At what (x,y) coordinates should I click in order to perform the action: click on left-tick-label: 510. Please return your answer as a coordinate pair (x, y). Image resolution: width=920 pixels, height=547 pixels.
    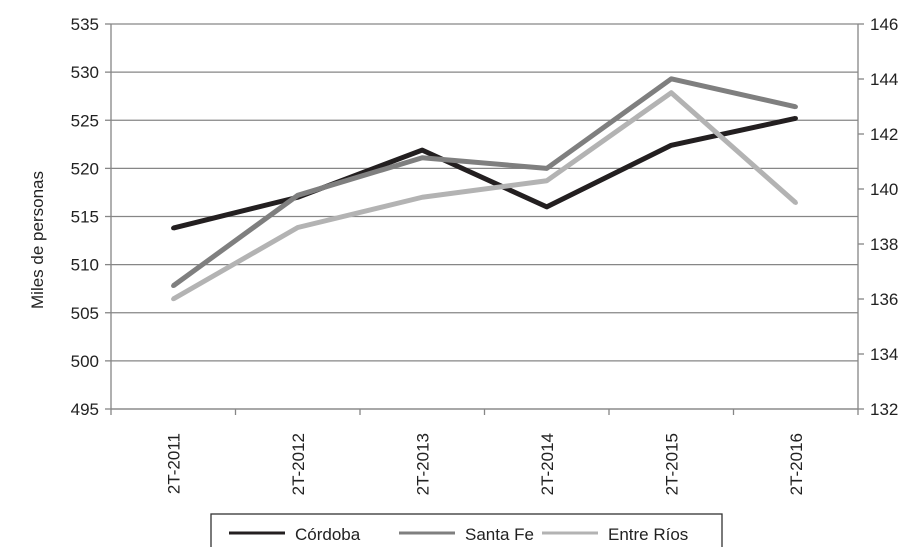
    Looking at the image, I should click on (85, 265).